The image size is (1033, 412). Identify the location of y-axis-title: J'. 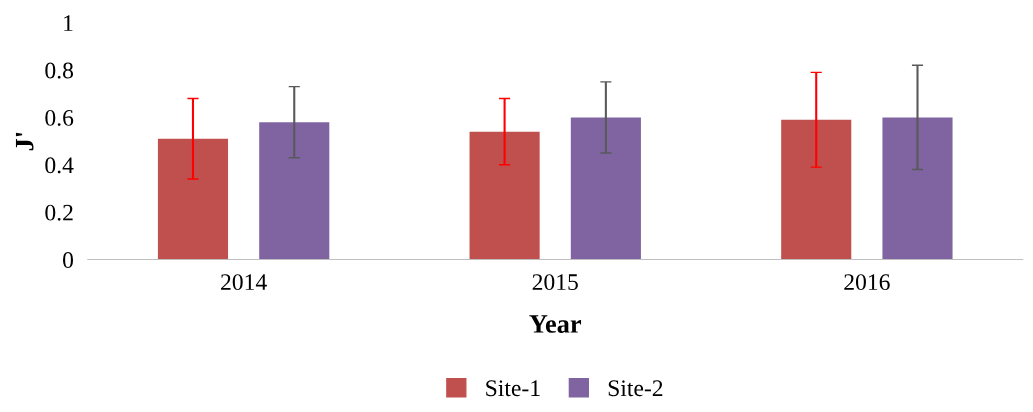
(24, 141).